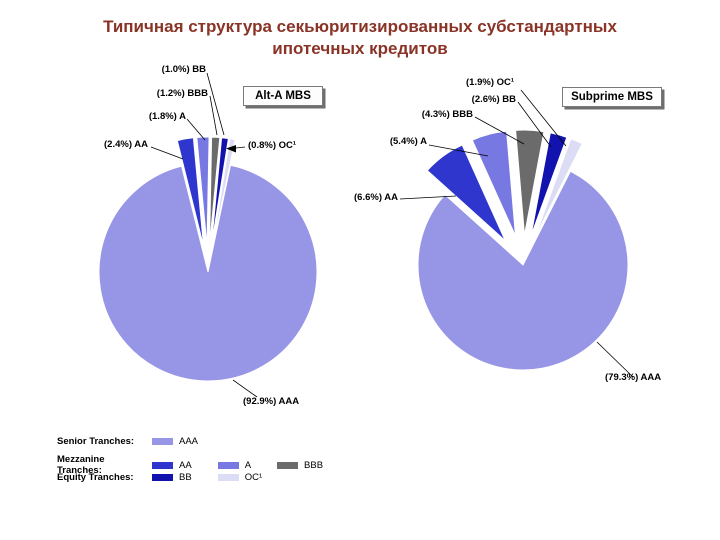  I want to click on alt-a-label-oc: (0.8%) OC¹, so click(272, 145).